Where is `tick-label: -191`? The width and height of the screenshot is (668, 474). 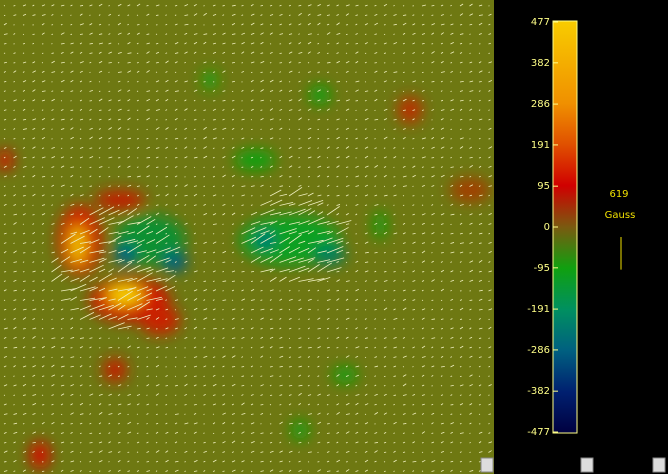 tick-label: -191 is located at coordinates (538, 309).